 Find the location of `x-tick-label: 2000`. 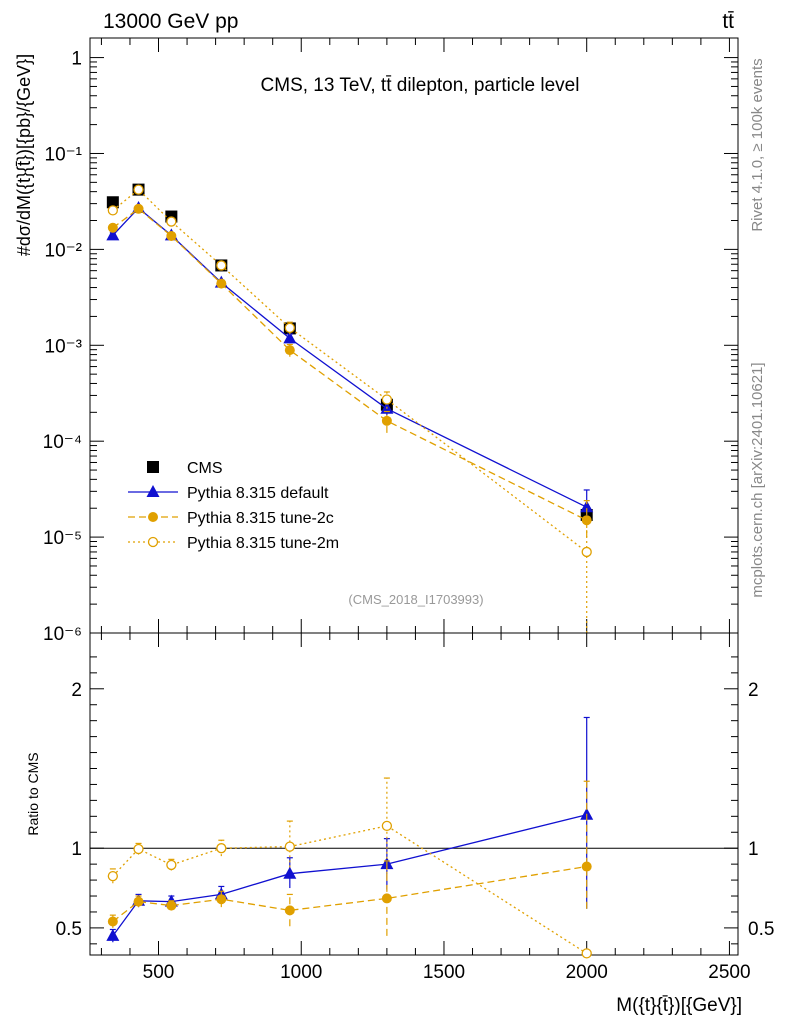

x-tick-label: 2000 is located at coordinates (587, 972).